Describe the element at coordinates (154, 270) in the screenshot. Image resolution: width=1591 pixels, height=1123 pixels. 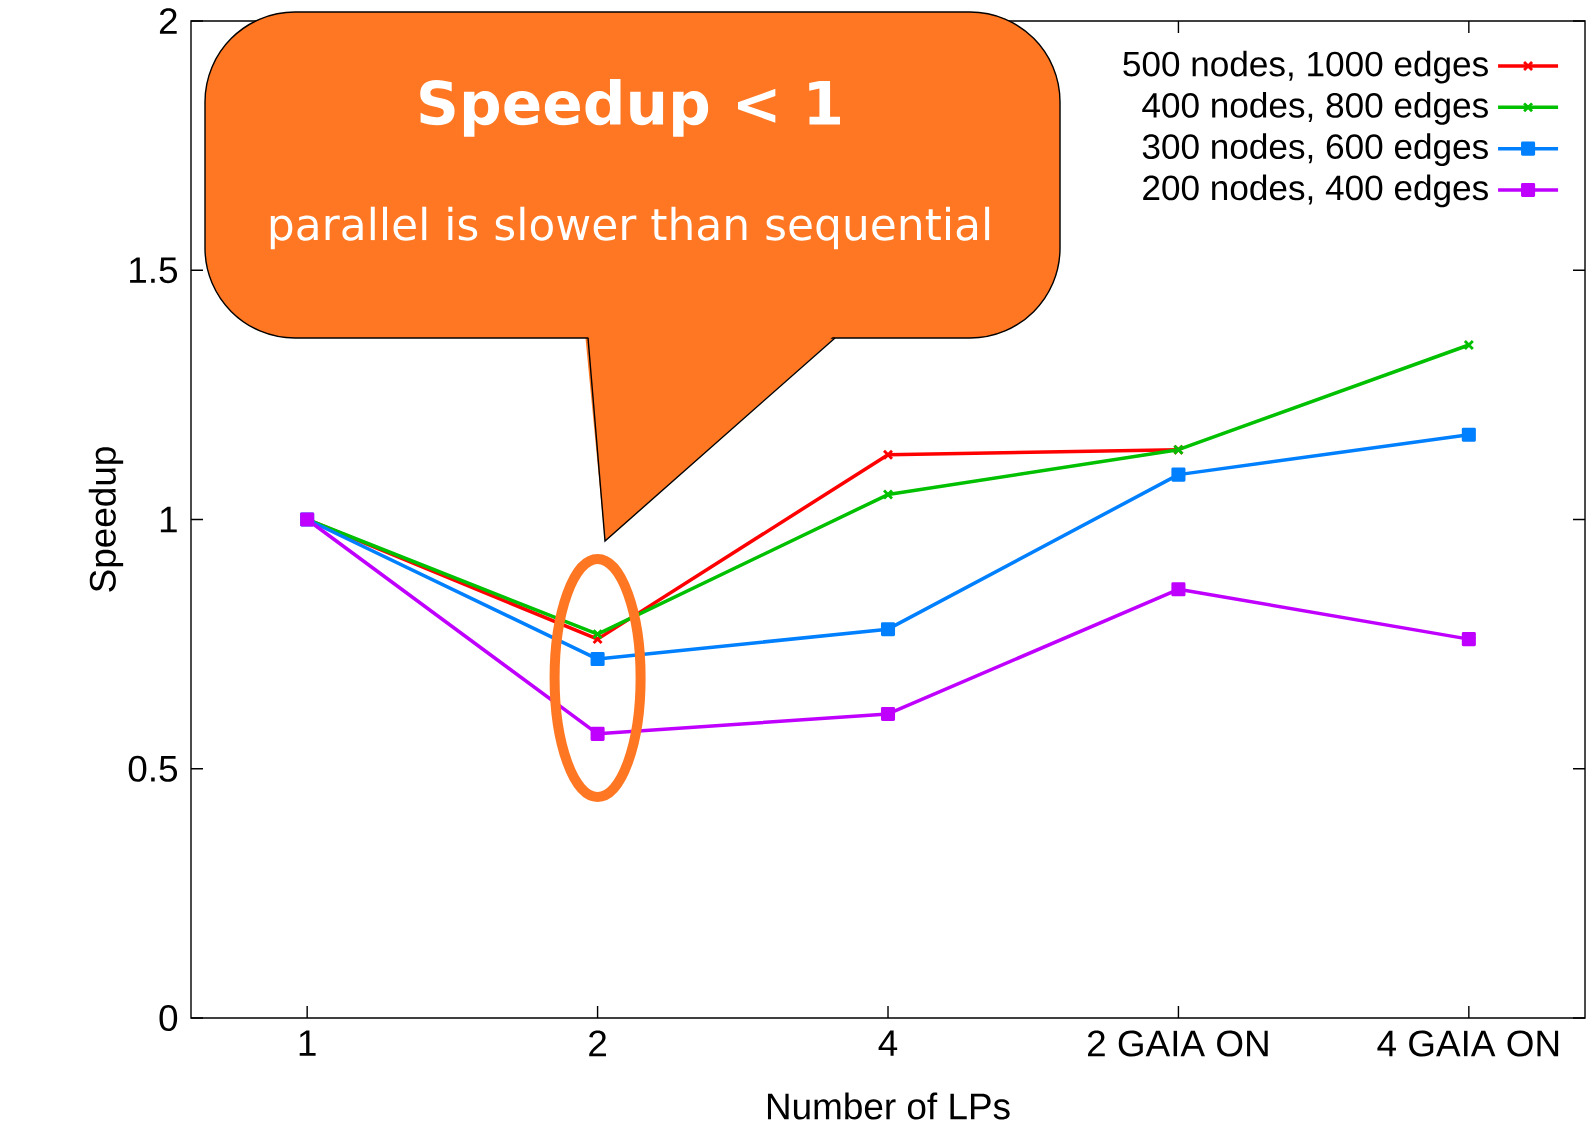
I see `y-tick-label: 1.5` at that location.